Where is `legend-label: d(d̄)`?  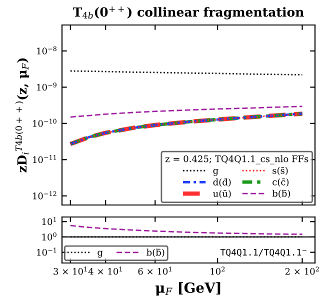 legend-label: d(d̄) is located at coordinates (222, 182).